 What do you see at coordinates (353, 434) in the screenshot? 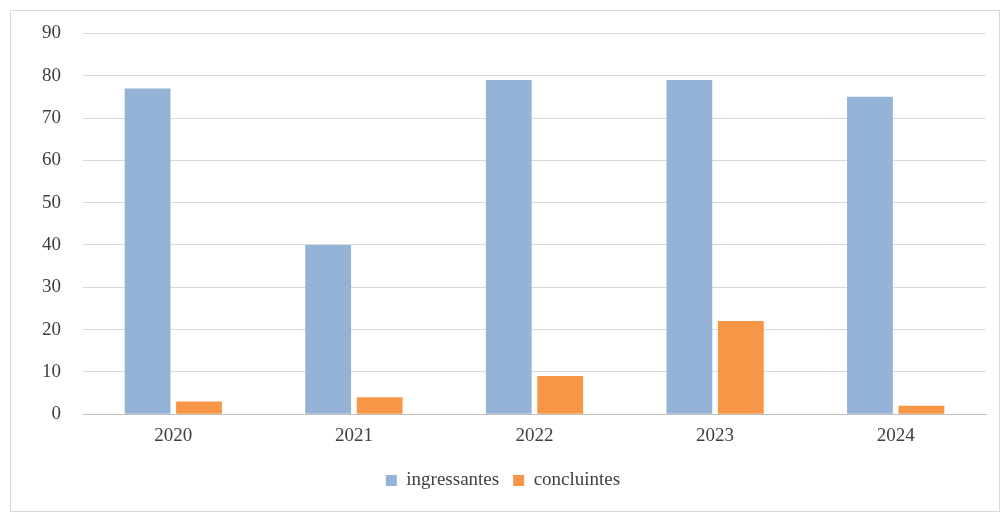
I see `x-tick-label: 2021` at bounding box center [353, 434].